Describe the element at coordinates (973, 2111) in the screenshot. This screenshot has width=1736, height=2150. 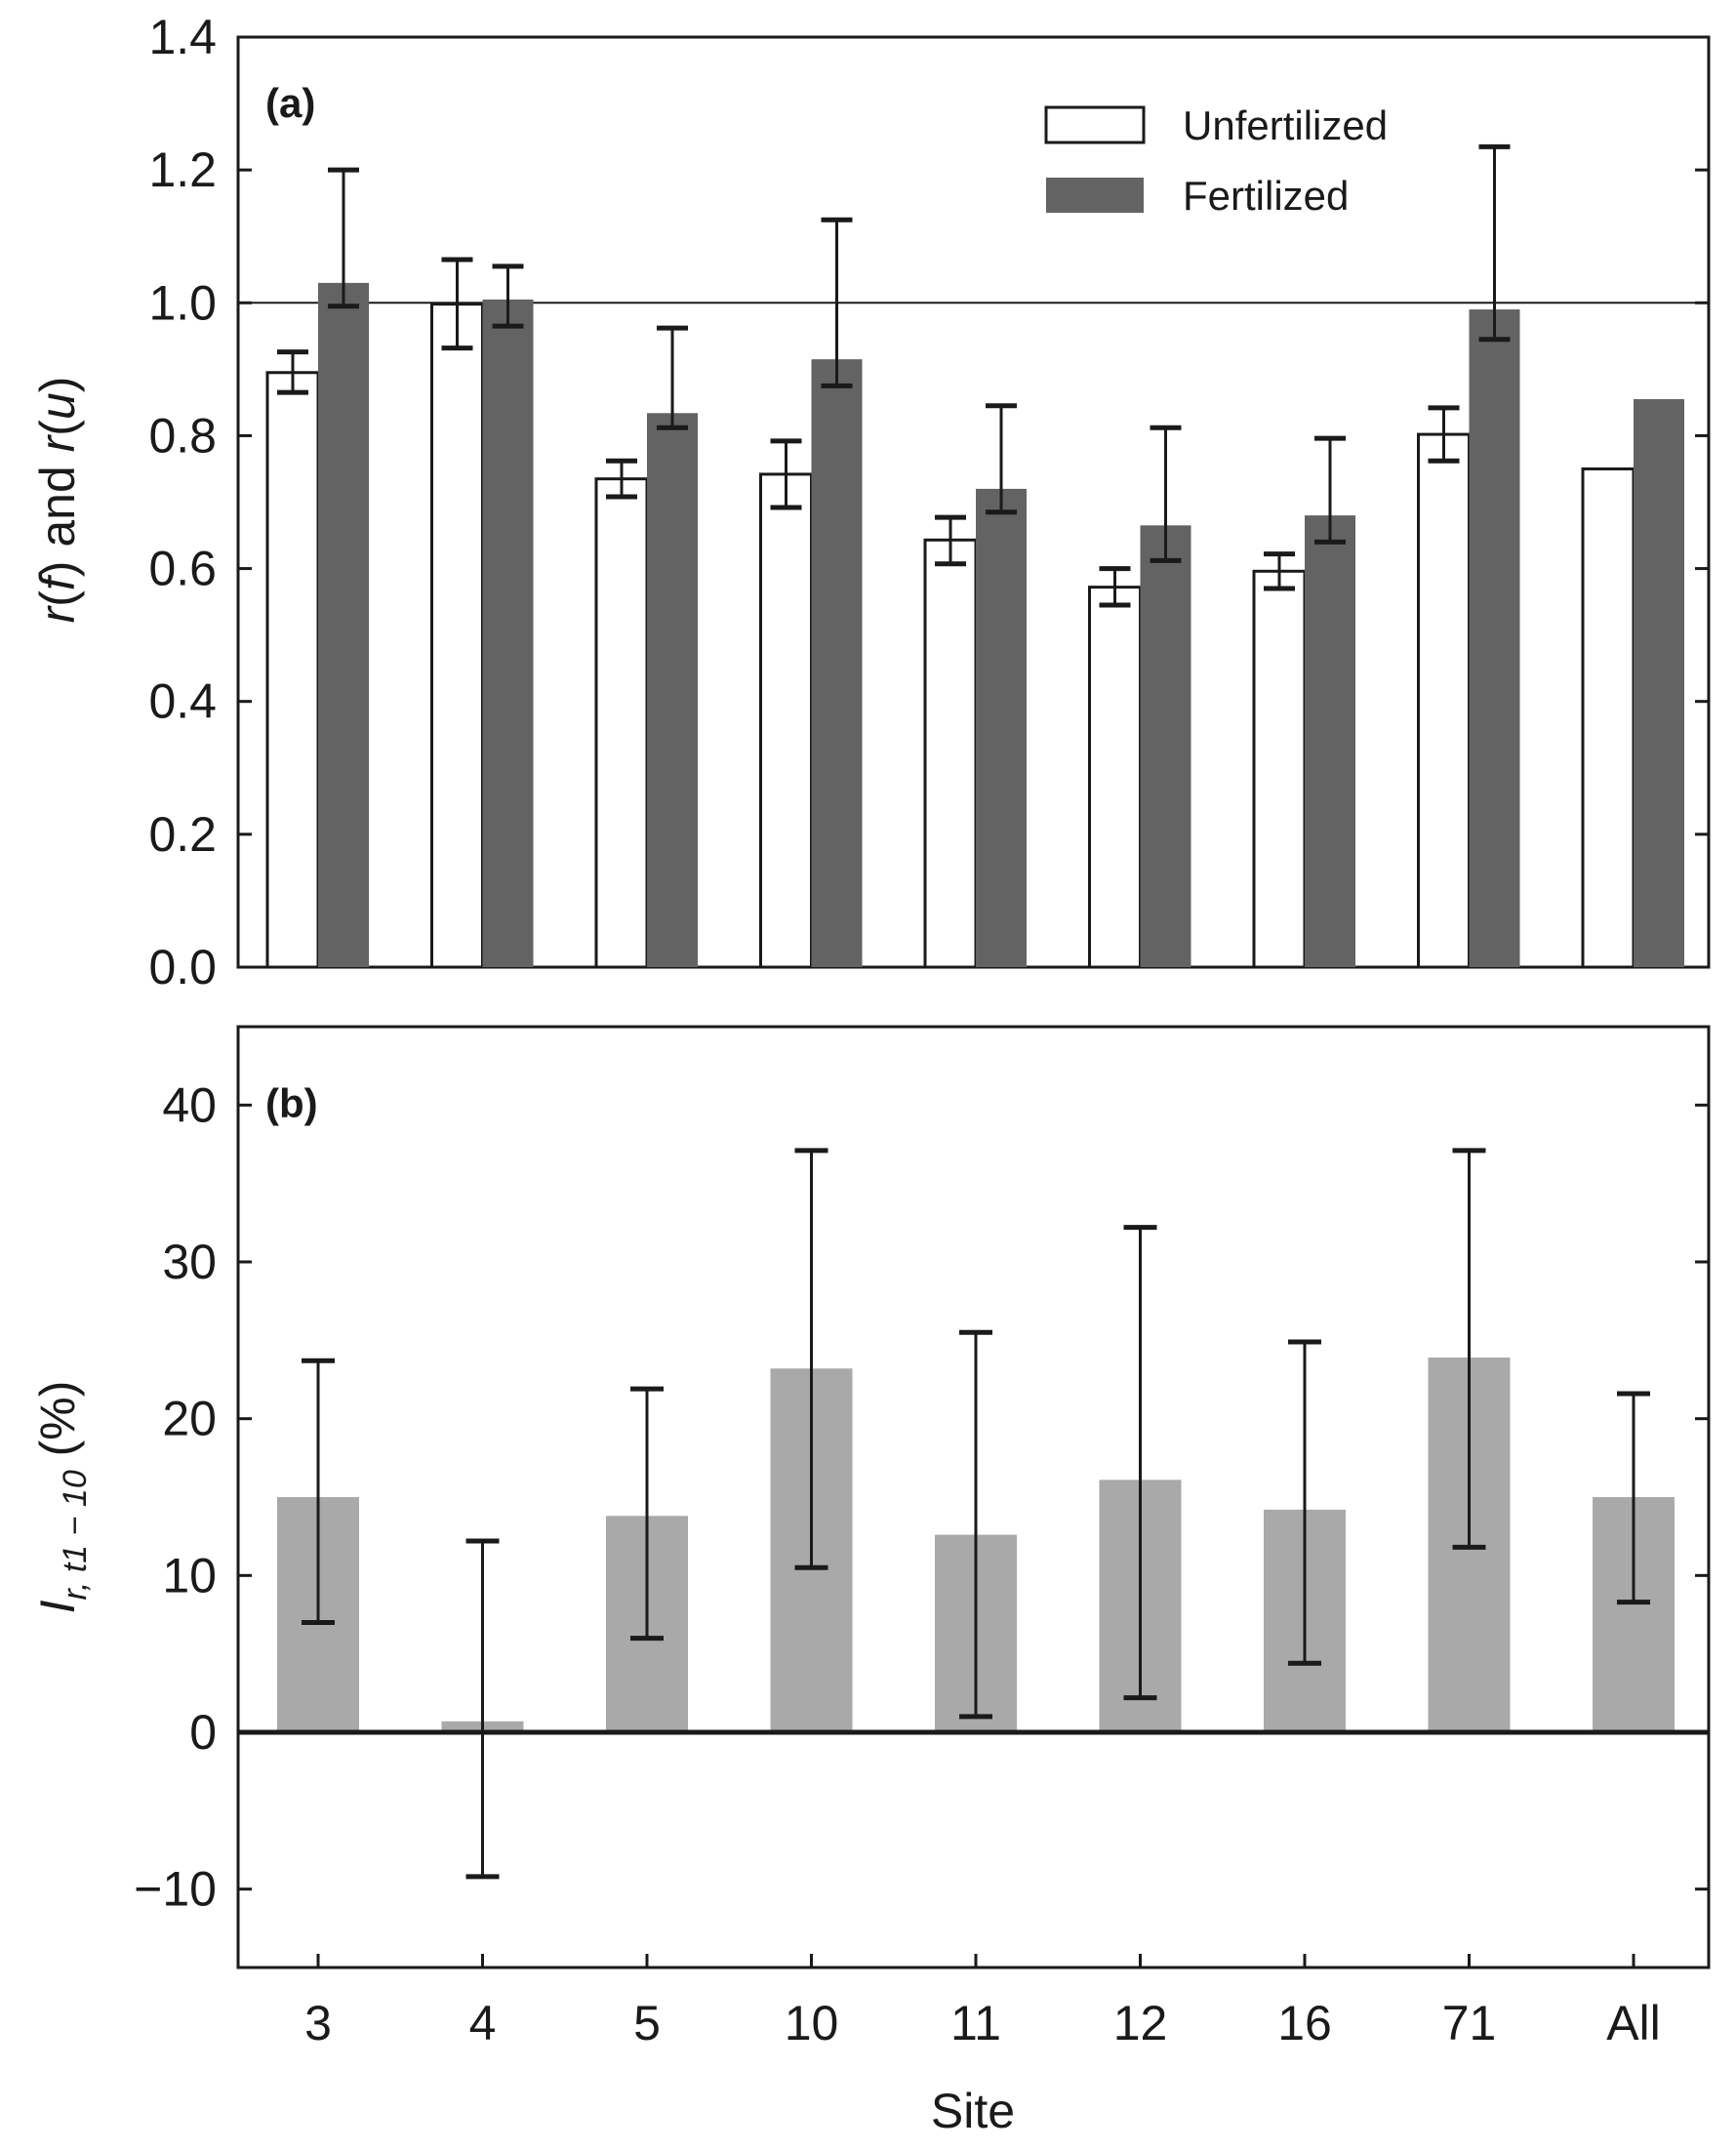
I see `x-axis-title: Site` at that location.